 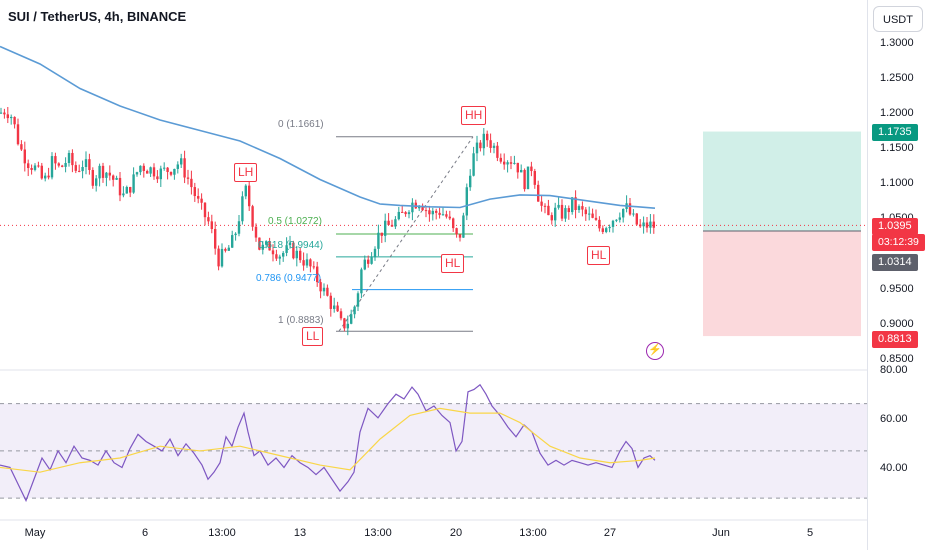 I want to click on time-label: Jun, so click(x=721, y=533).